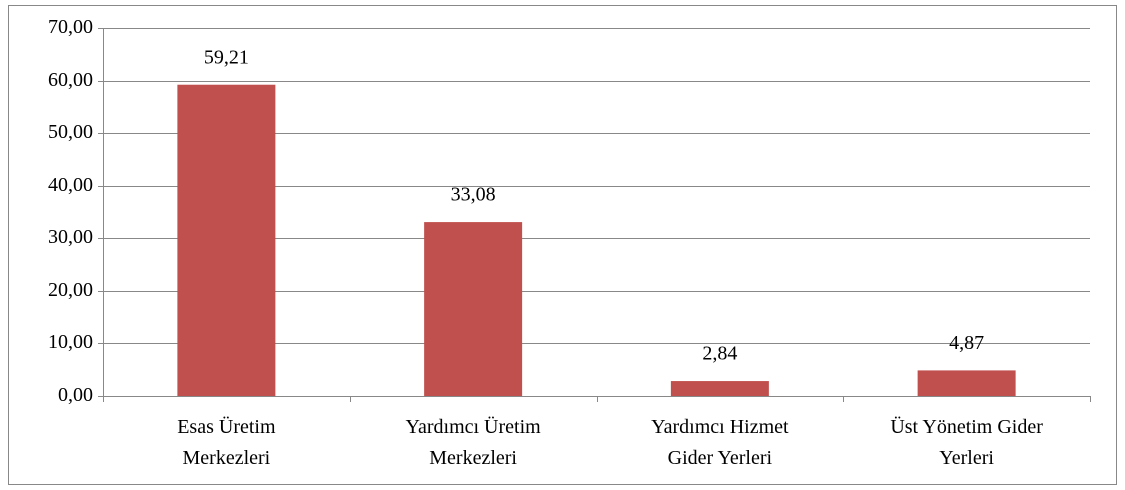 This screenshot has width=1125, height=490. I want to click on y-tick-label: 10,00, so click(70, 342).